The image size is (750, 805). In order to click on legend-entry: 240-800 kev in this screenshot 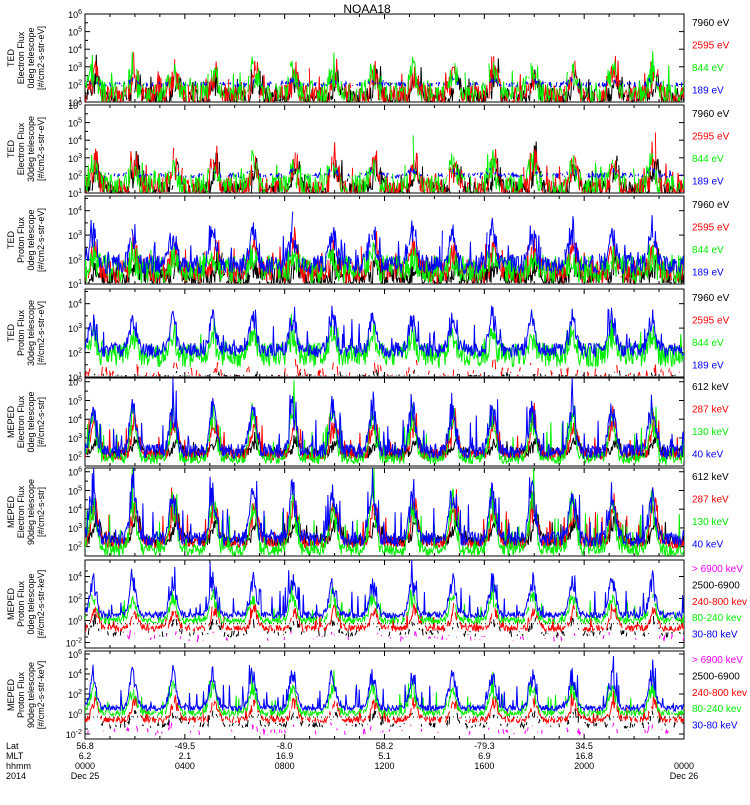, I will do `click(719, 693)`.